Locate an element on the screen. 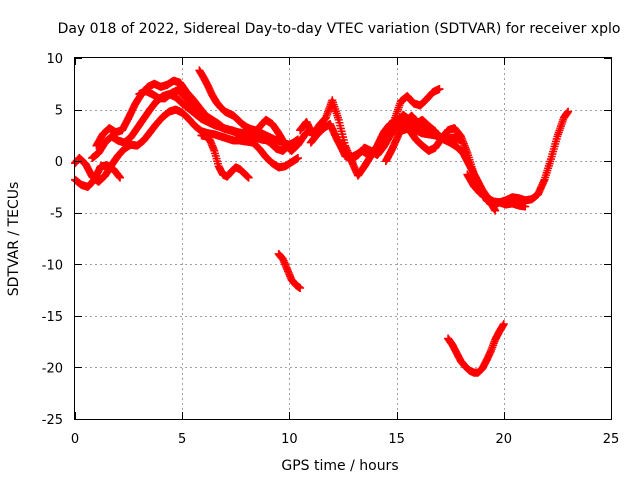 Image resolution: width=640 pixels, height=480 pixels. y-tick-label: -20 is located at coordinates (52, 368).